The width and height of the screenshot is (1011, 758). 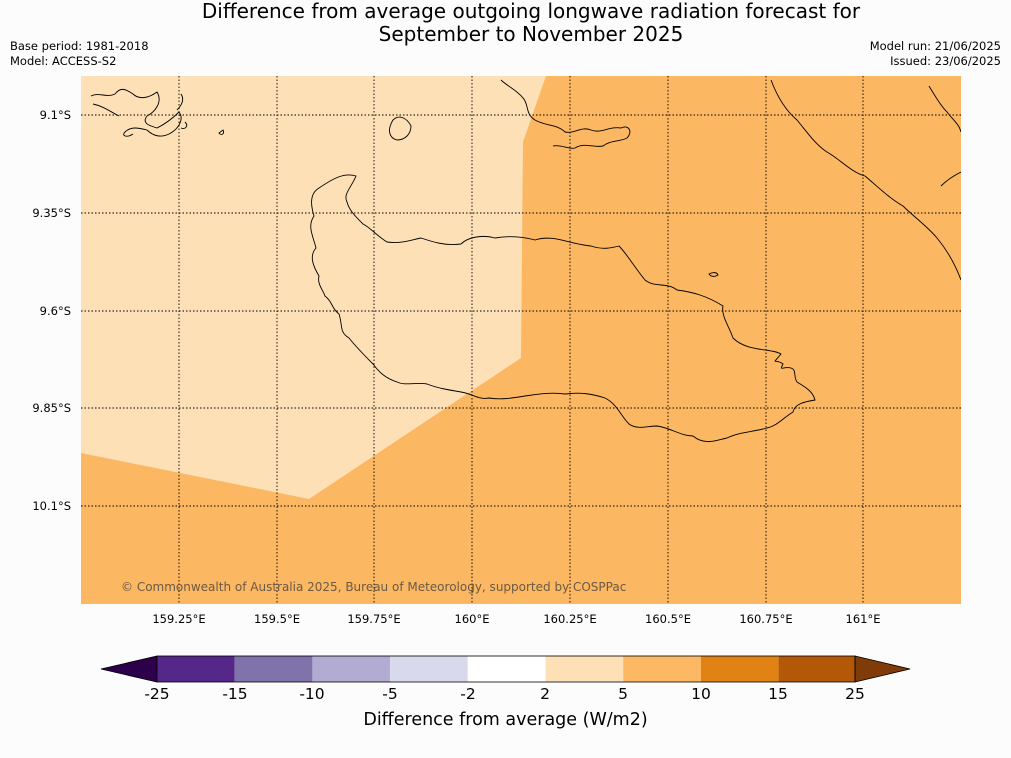 I want to click on coastline-north-west, so click(x=157, y=112).